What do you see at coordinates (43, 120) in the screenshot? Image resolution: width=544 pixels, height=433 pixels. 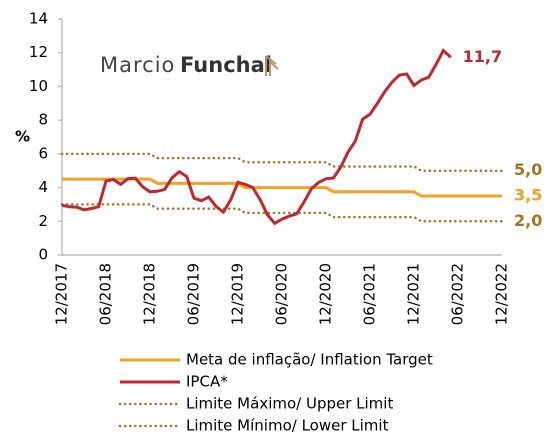 I see `y-tick-label: 8` at bounding box center [43, 120].